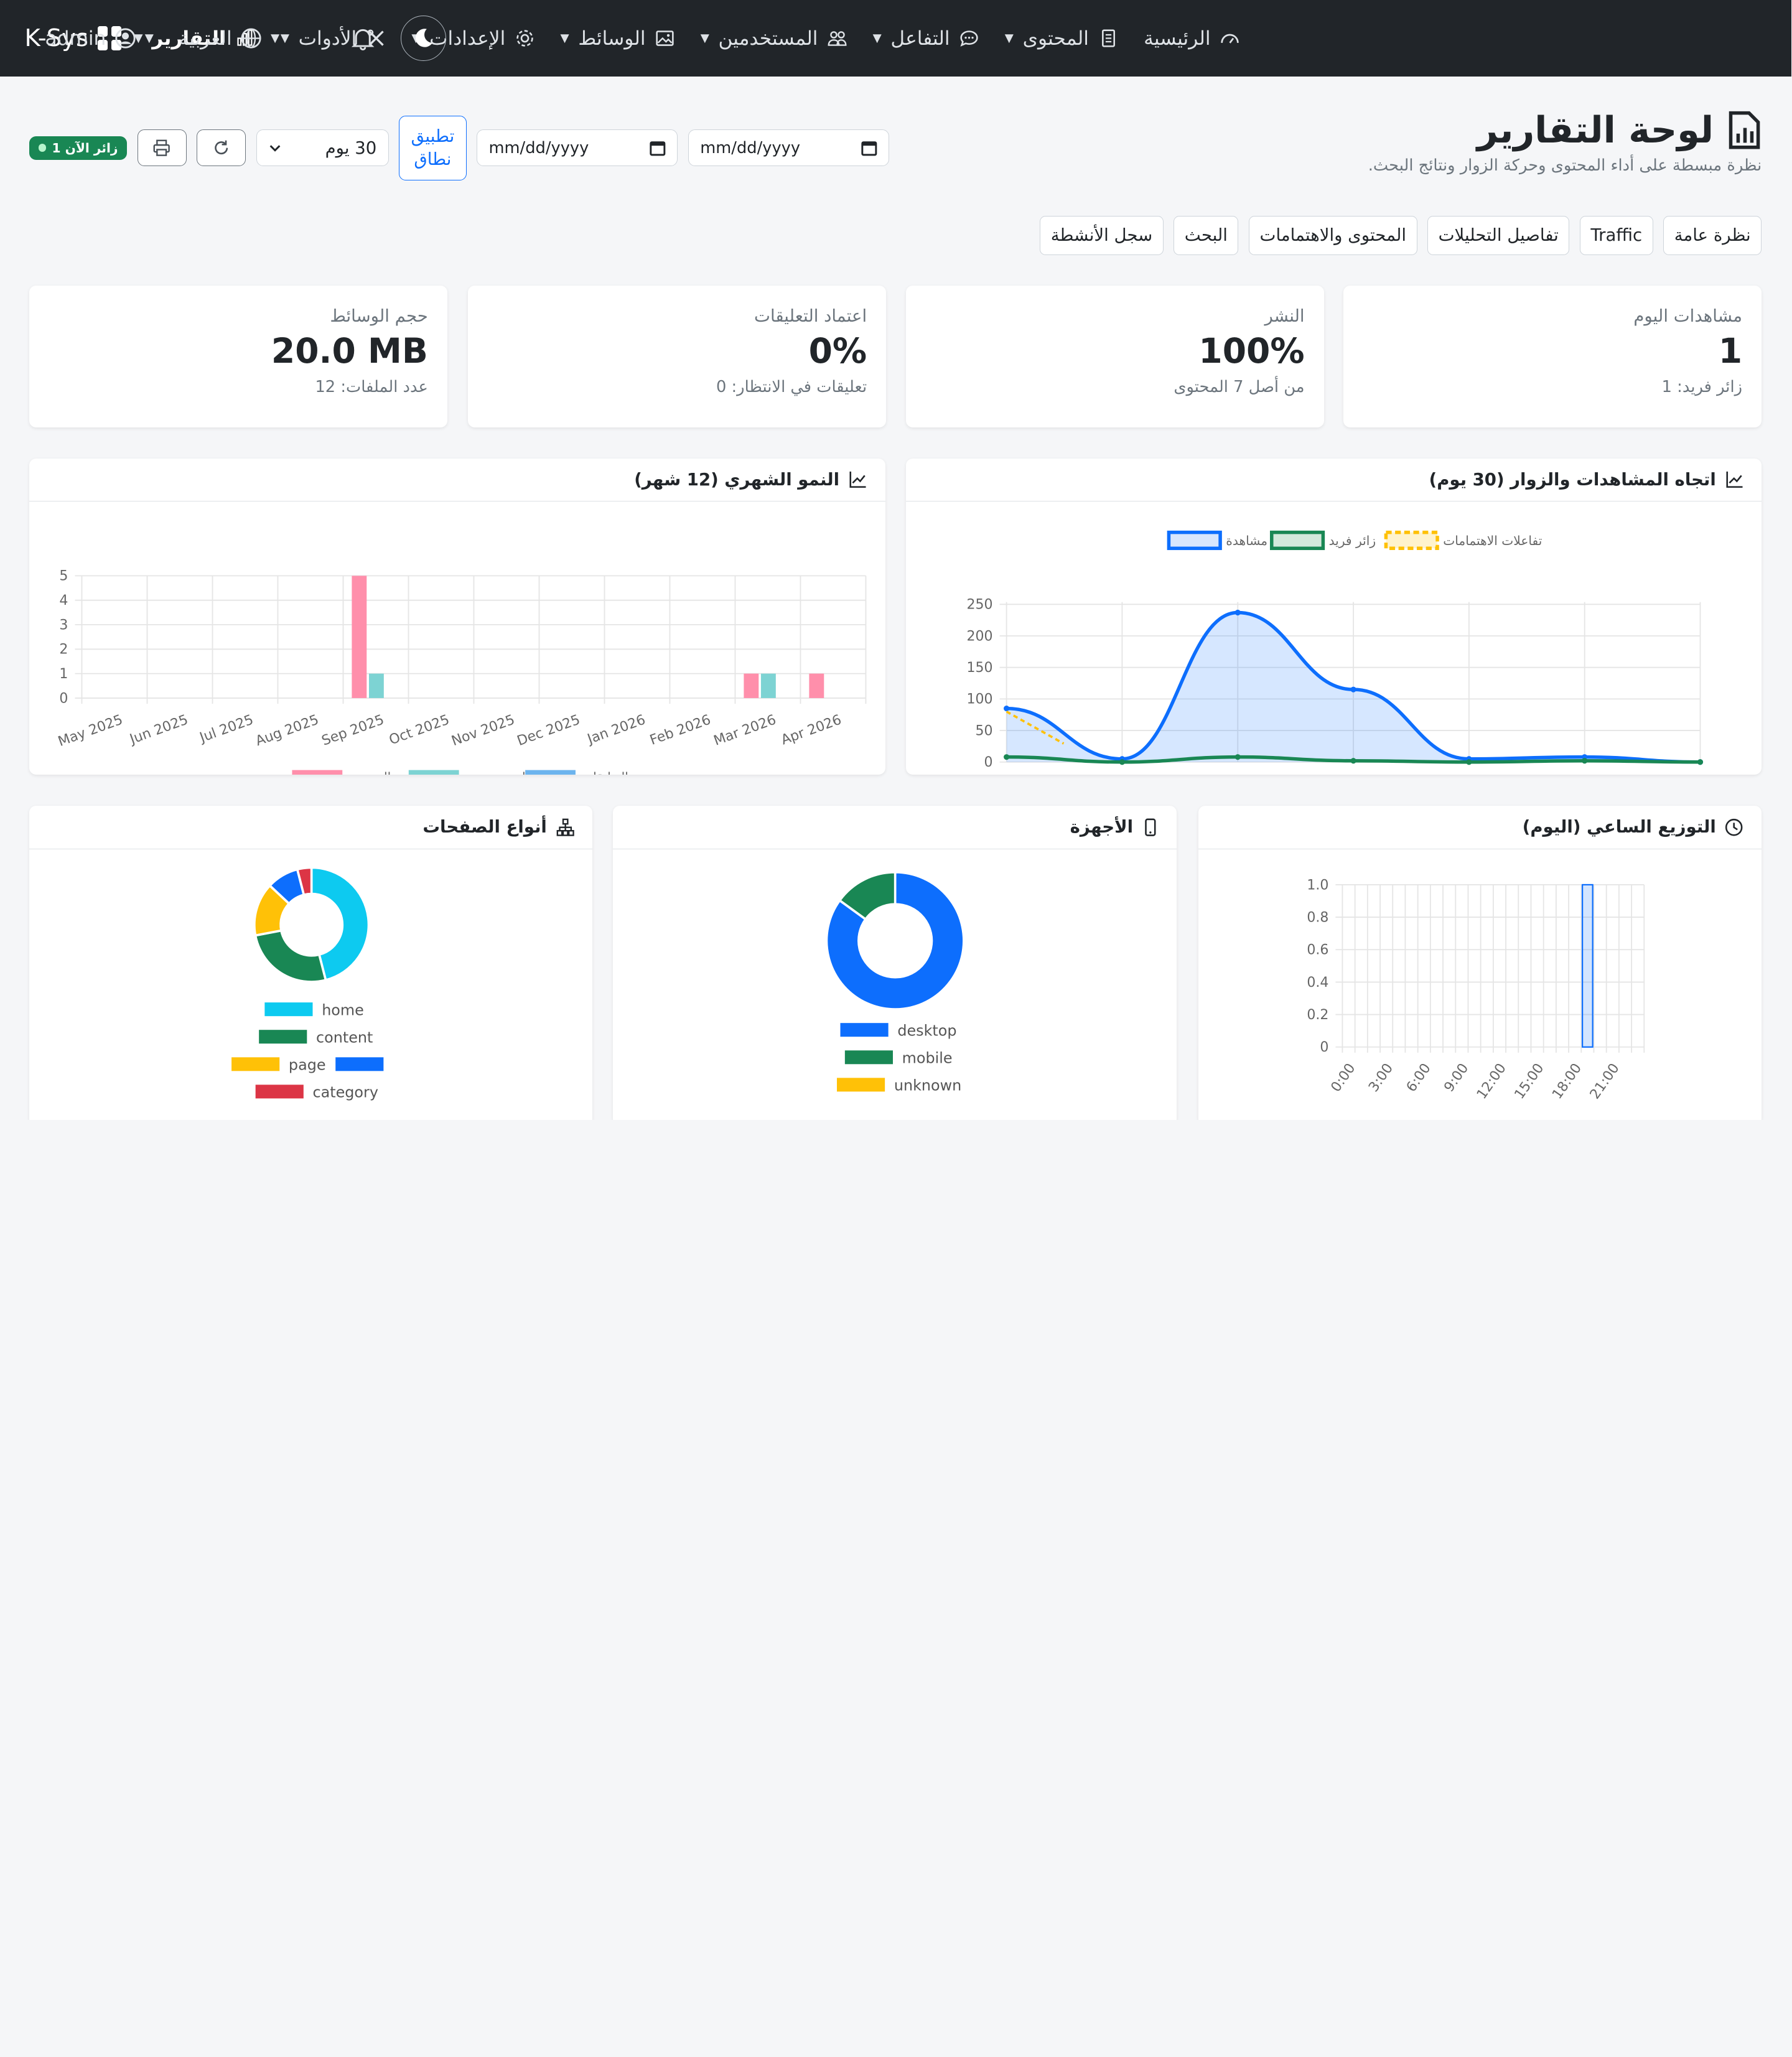 The image size is (1792, 2057). Describe the element at coordinates (1492, 1081) in the screenshot. I see `x-tick-label: 12:00` at that location.